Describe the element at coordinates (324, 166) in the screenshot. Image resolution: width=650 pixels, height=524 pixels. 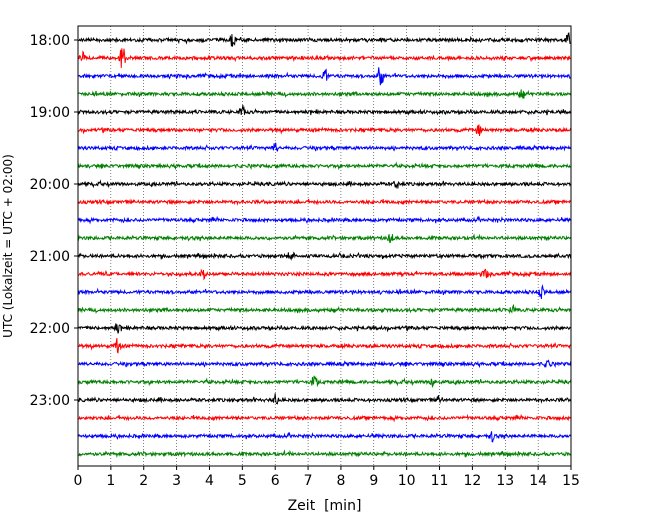
I see `trace-row-1945` at that location.